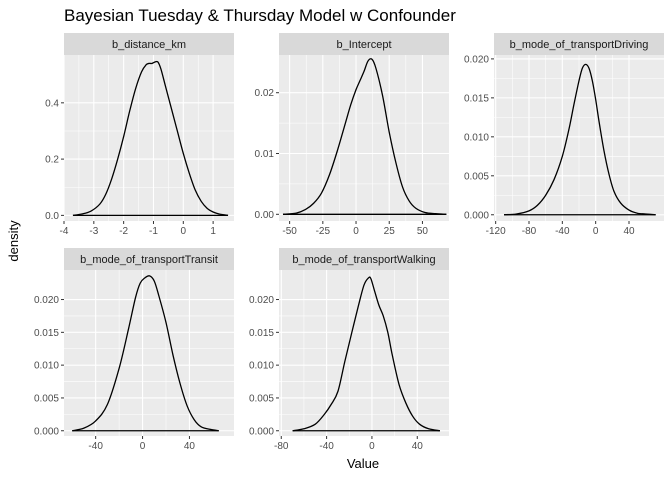  Describe the element at coordinates (213, 231) in the screenshot. I see `x-tick-label: 1` at that location.